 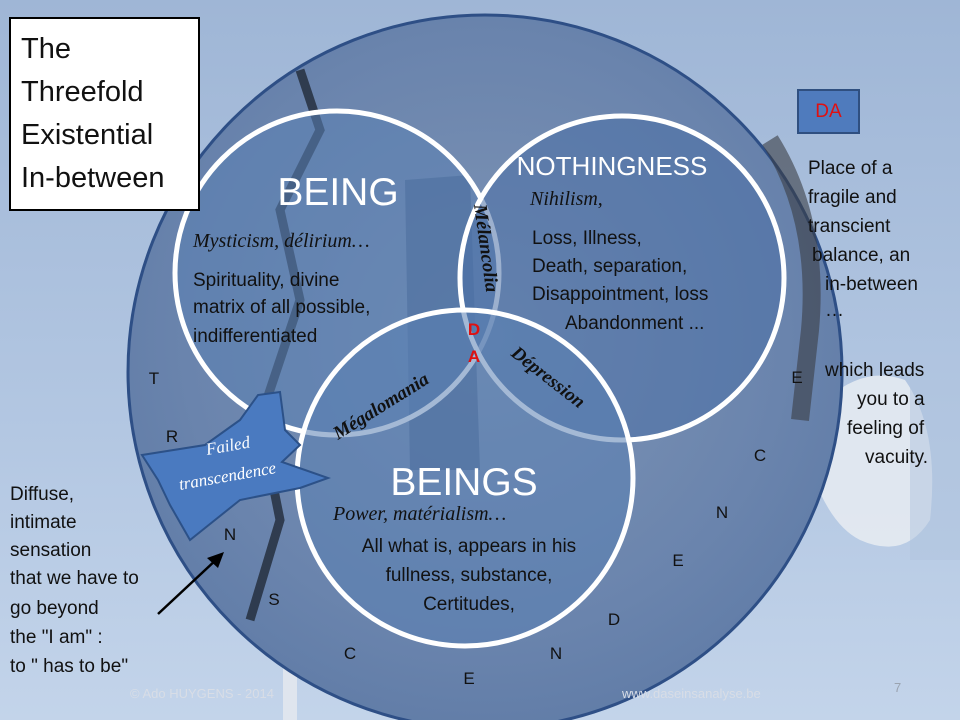 What do you see at coordinates (43, 522) in the screenshot?
I see `left-text-line: intimate` at bounding box center [43, 522].